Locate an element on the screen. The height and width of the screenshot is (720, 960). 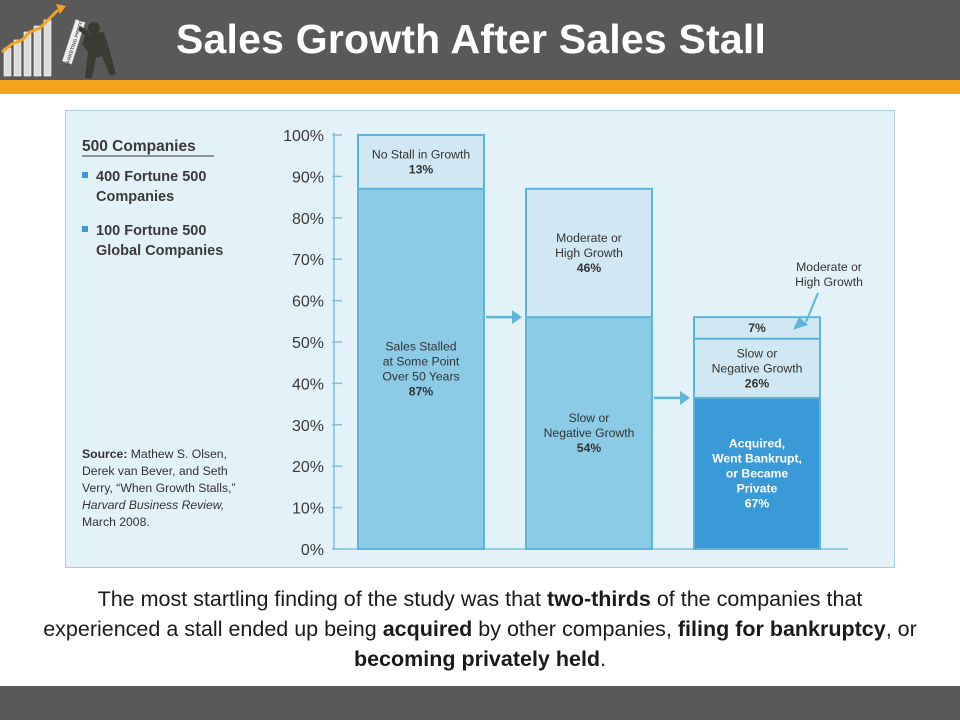
legend-item-line: 100 Fortune 500 is located at coordinates (151, 231).